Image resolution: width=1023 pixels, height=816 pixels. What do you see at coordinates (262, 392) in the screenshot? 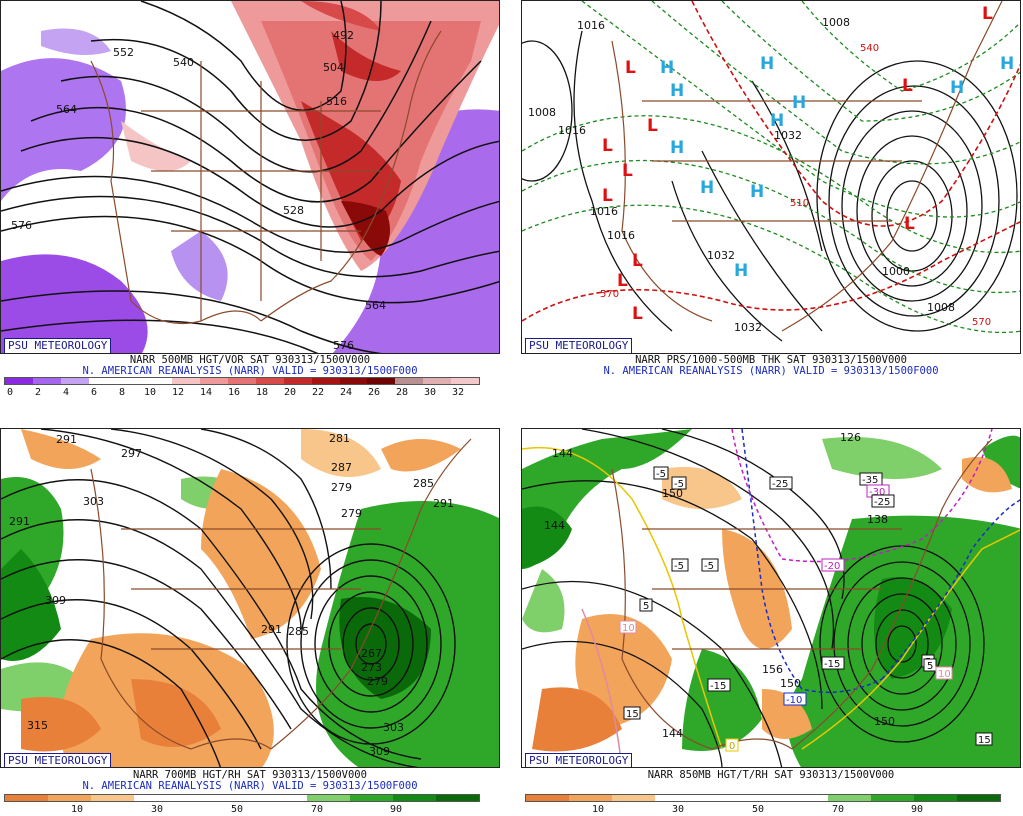
I see `tick-label: 18` at bounding box center [262, 392].